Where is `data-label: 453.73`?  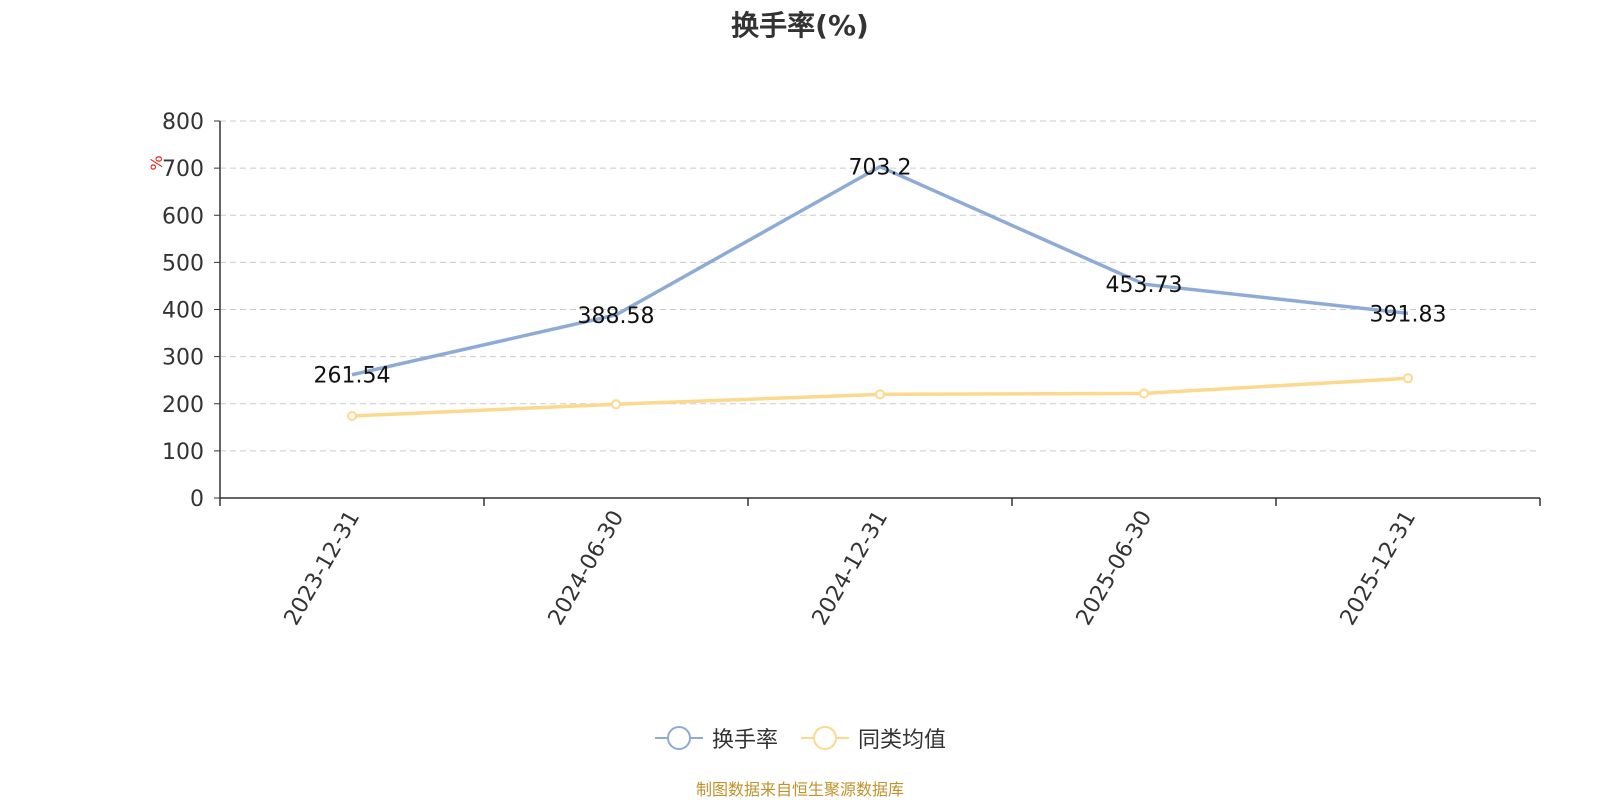
data-label: 453.73 is located at coordinates (1144, 285).